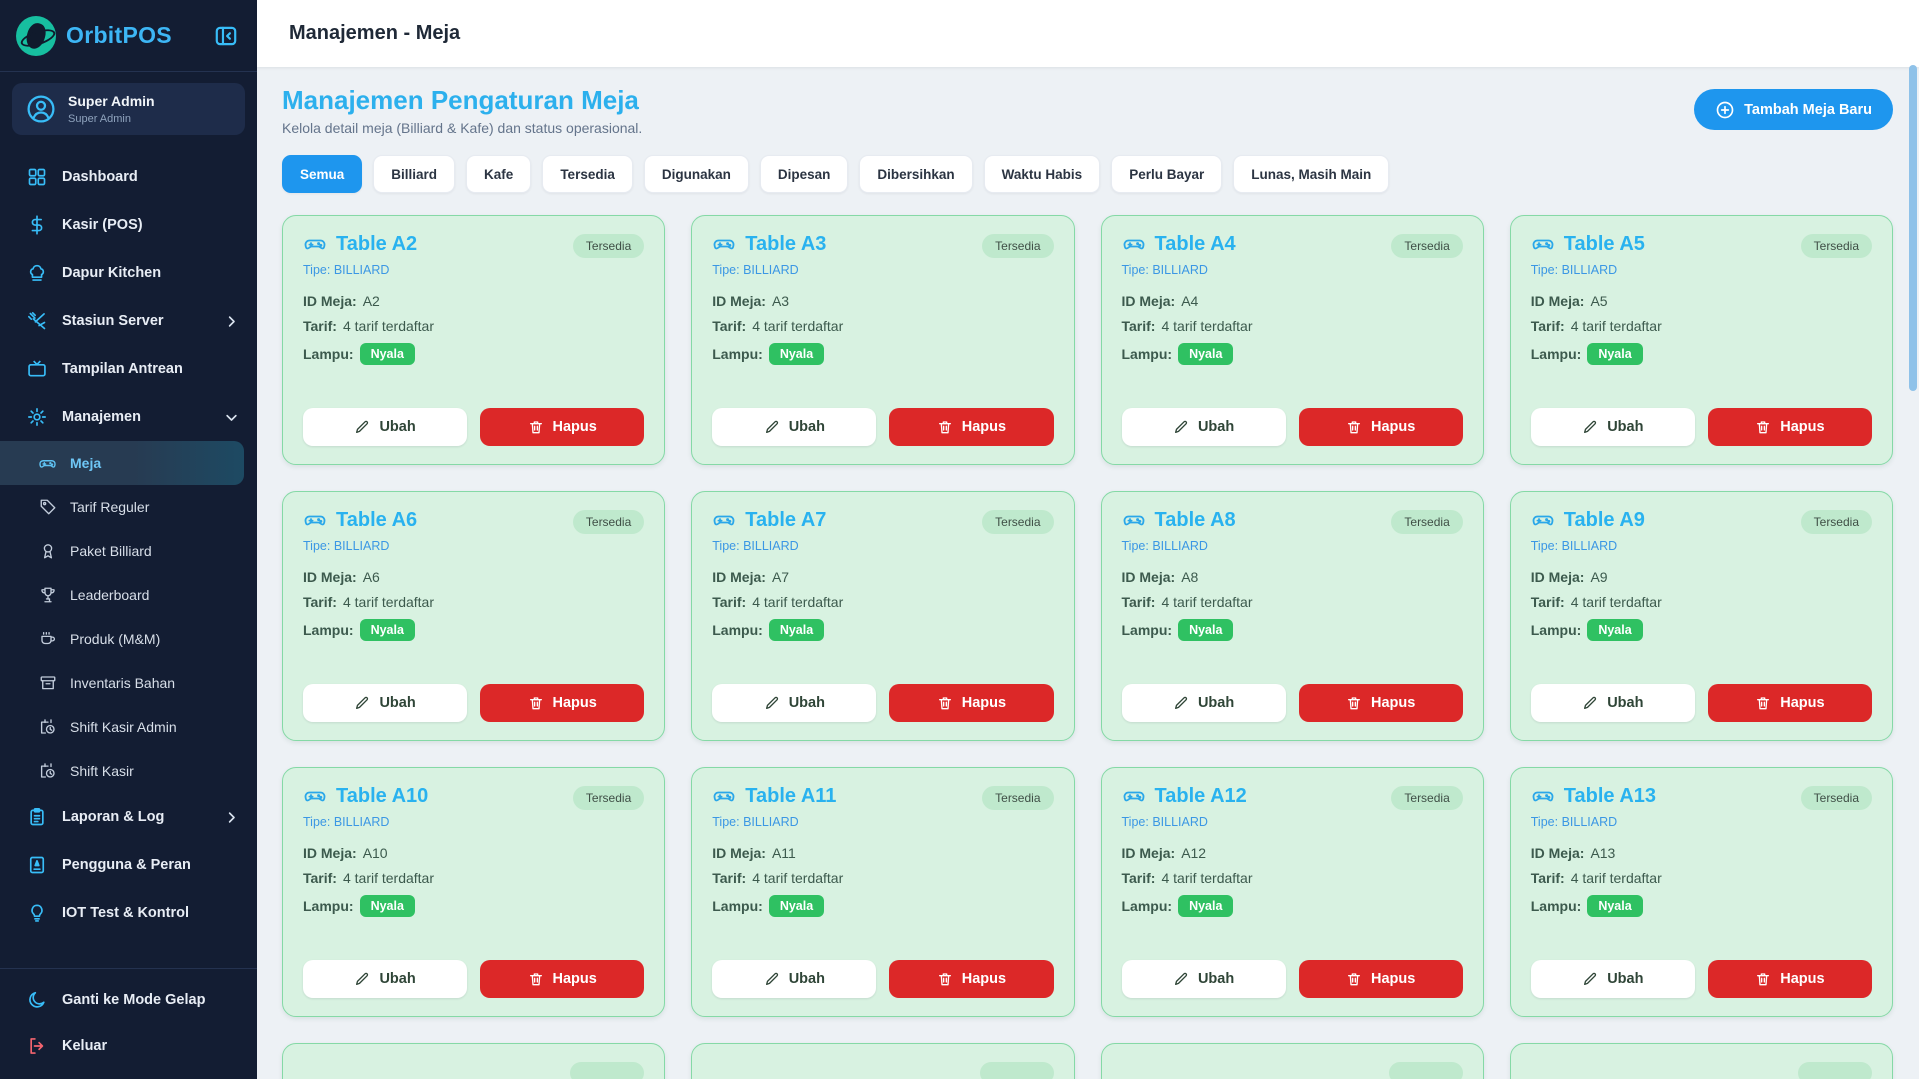 This screenshot has height=1079, width=1919. Describe the element at coordinates (128, 727) in the screenshot. I see `sidebar-item-shift-kasir-admin: Shift Kasir Admin` at that location.